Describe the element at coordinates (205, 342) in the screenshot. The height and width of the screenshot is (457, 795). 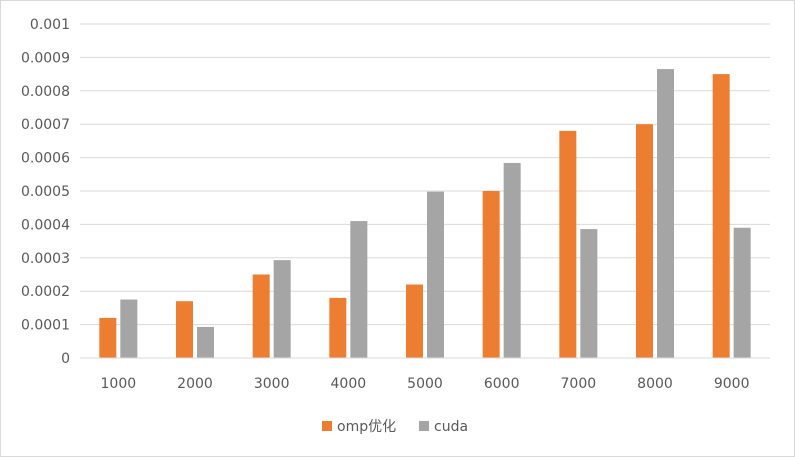
I see `bar-cuda-2000` at that location.